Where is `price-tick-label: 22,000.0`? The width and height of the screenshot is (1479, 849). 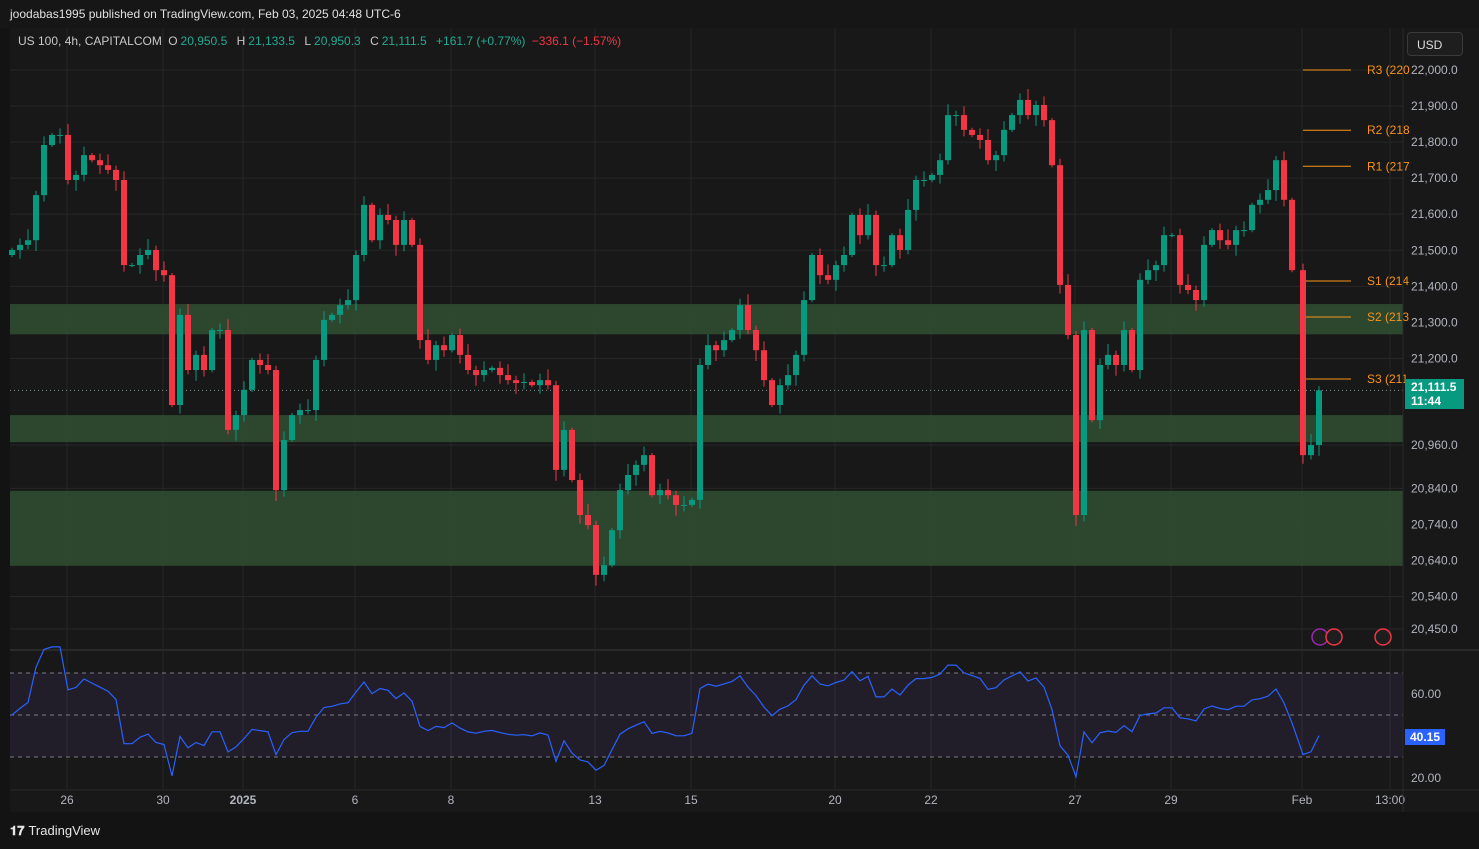
price-tick-label: 22,000.0 is located at coordinates (1434, 70).